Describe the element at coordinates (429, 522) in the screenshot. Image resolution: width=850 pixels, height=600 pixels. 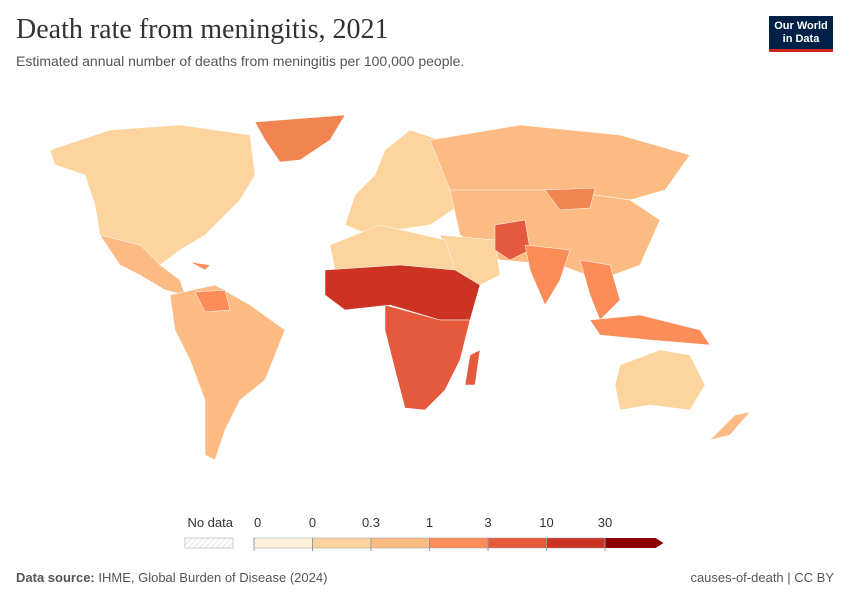
I see `legend-tick-label: 1` at that location.